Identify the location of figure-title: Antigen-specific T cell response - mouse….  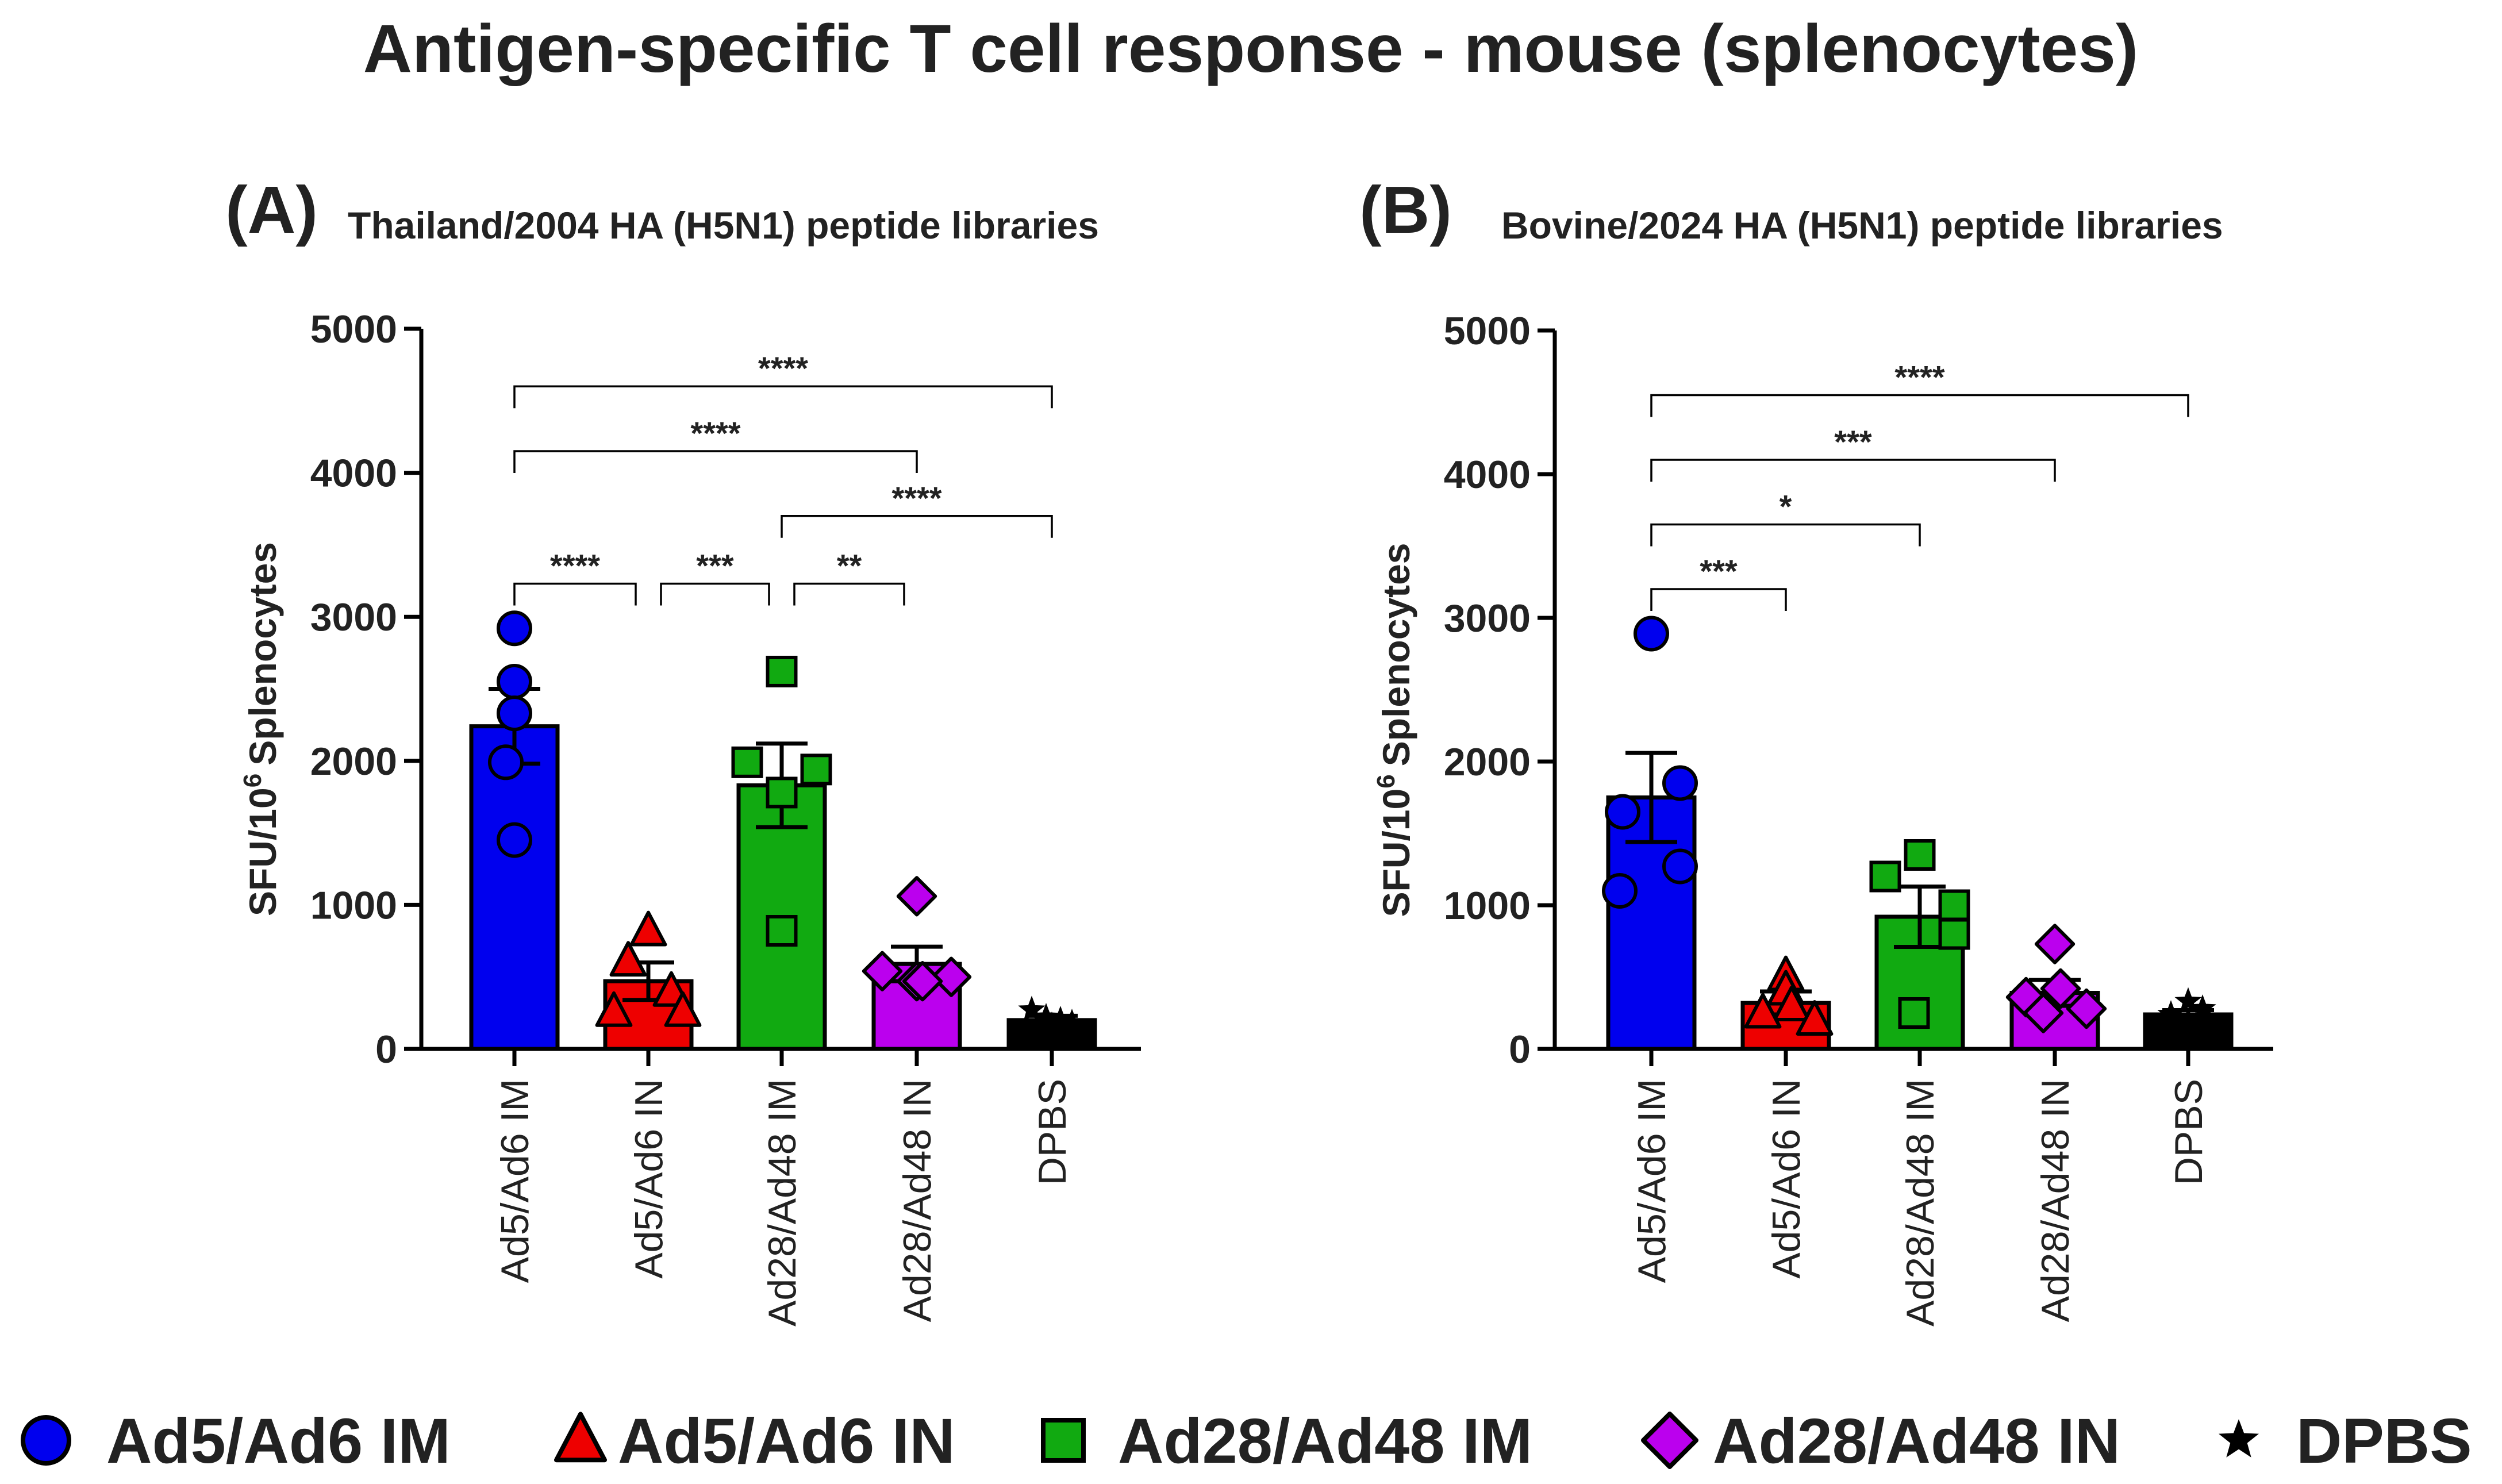
(1250, 49).